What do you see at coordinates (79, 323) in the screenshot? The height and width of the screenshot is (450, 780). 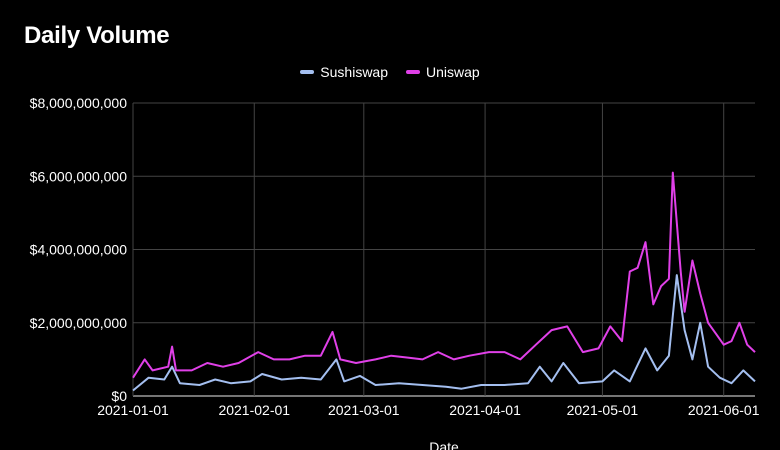 I see `y-tick-label: $2,000,000,000` at bounding box center [79, 323].